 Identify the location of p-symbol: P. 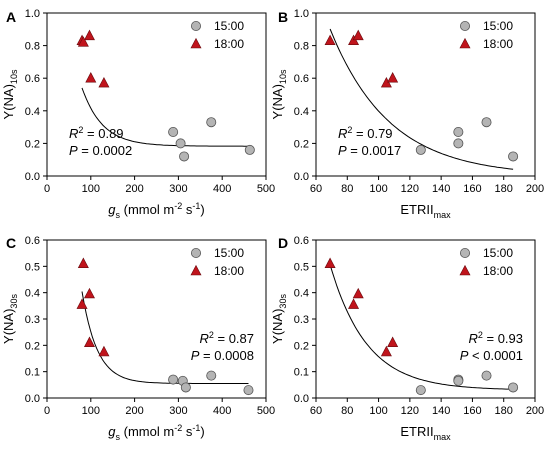
(73, 150).